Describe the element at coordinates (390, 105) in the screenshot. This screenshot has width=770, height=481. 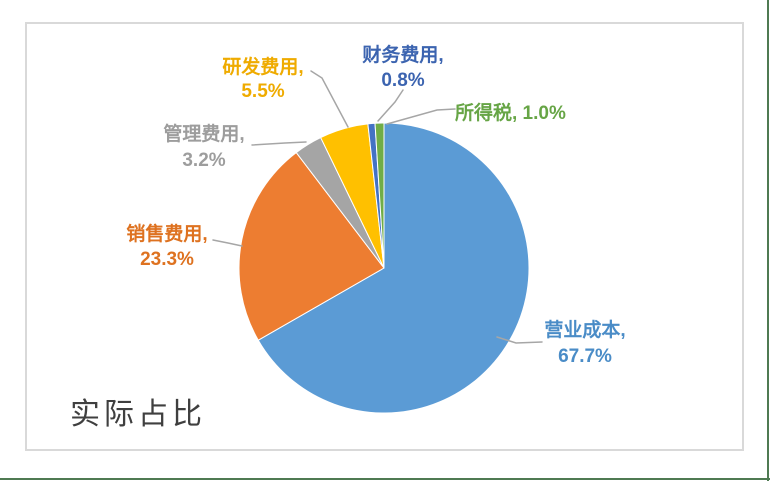
I see `leader-line-financial-expense` at that location.